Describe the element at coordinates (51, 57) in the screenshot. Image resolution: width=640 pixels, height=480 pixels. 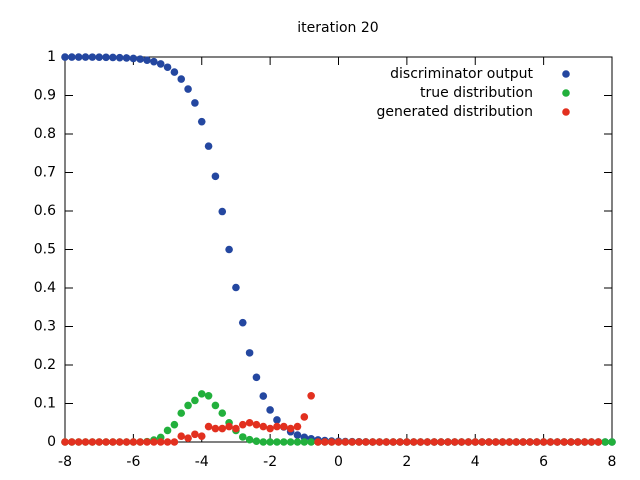
I see `y-tick-label: 1` at that location.